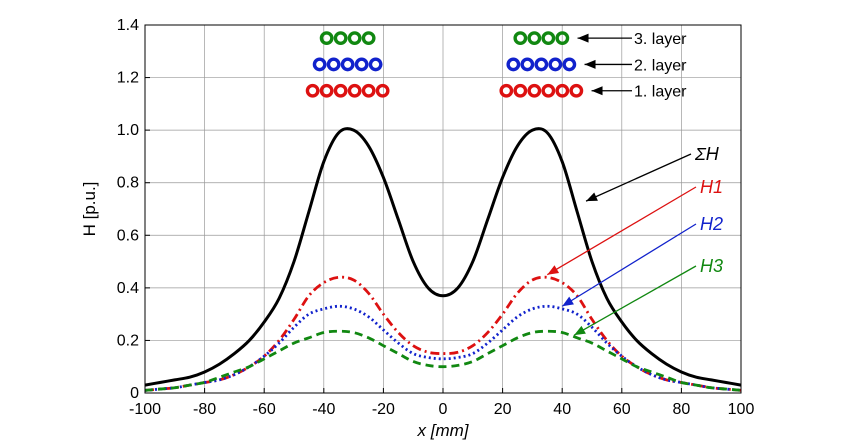 This screenshot has height=443, width=850. Describe the element at coordinates (660, 65) in the screenshot. I see `layer-label: 2. layer` at that location.